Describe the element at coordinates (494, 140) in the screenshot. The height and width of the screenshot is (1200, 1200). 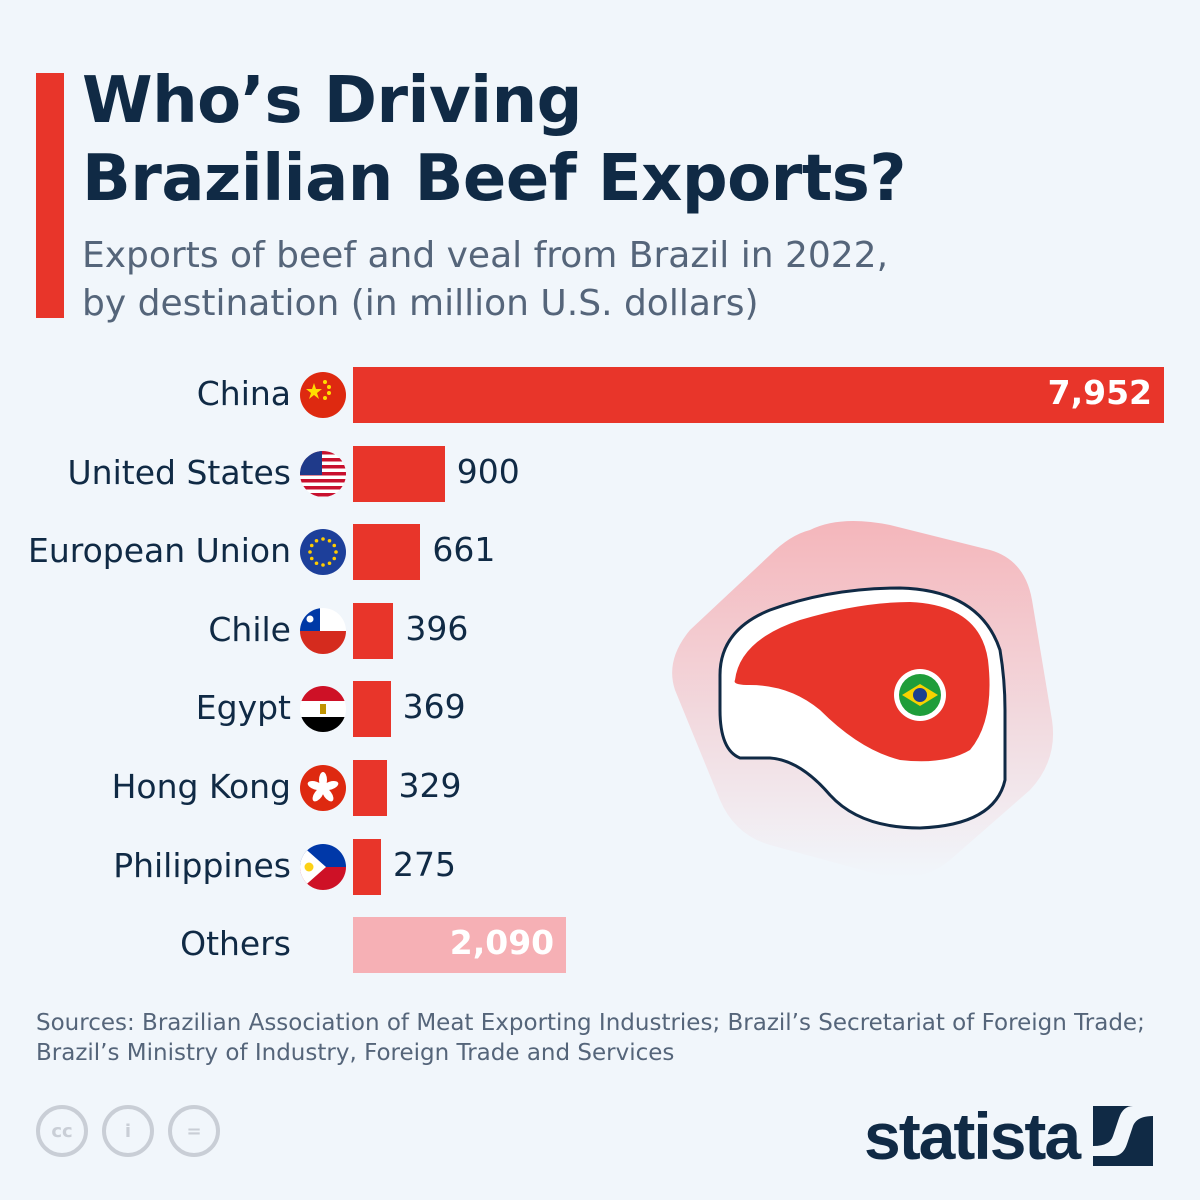
I see `page-title: Who’s Driving Brazilian Beef Exports?` at that location.